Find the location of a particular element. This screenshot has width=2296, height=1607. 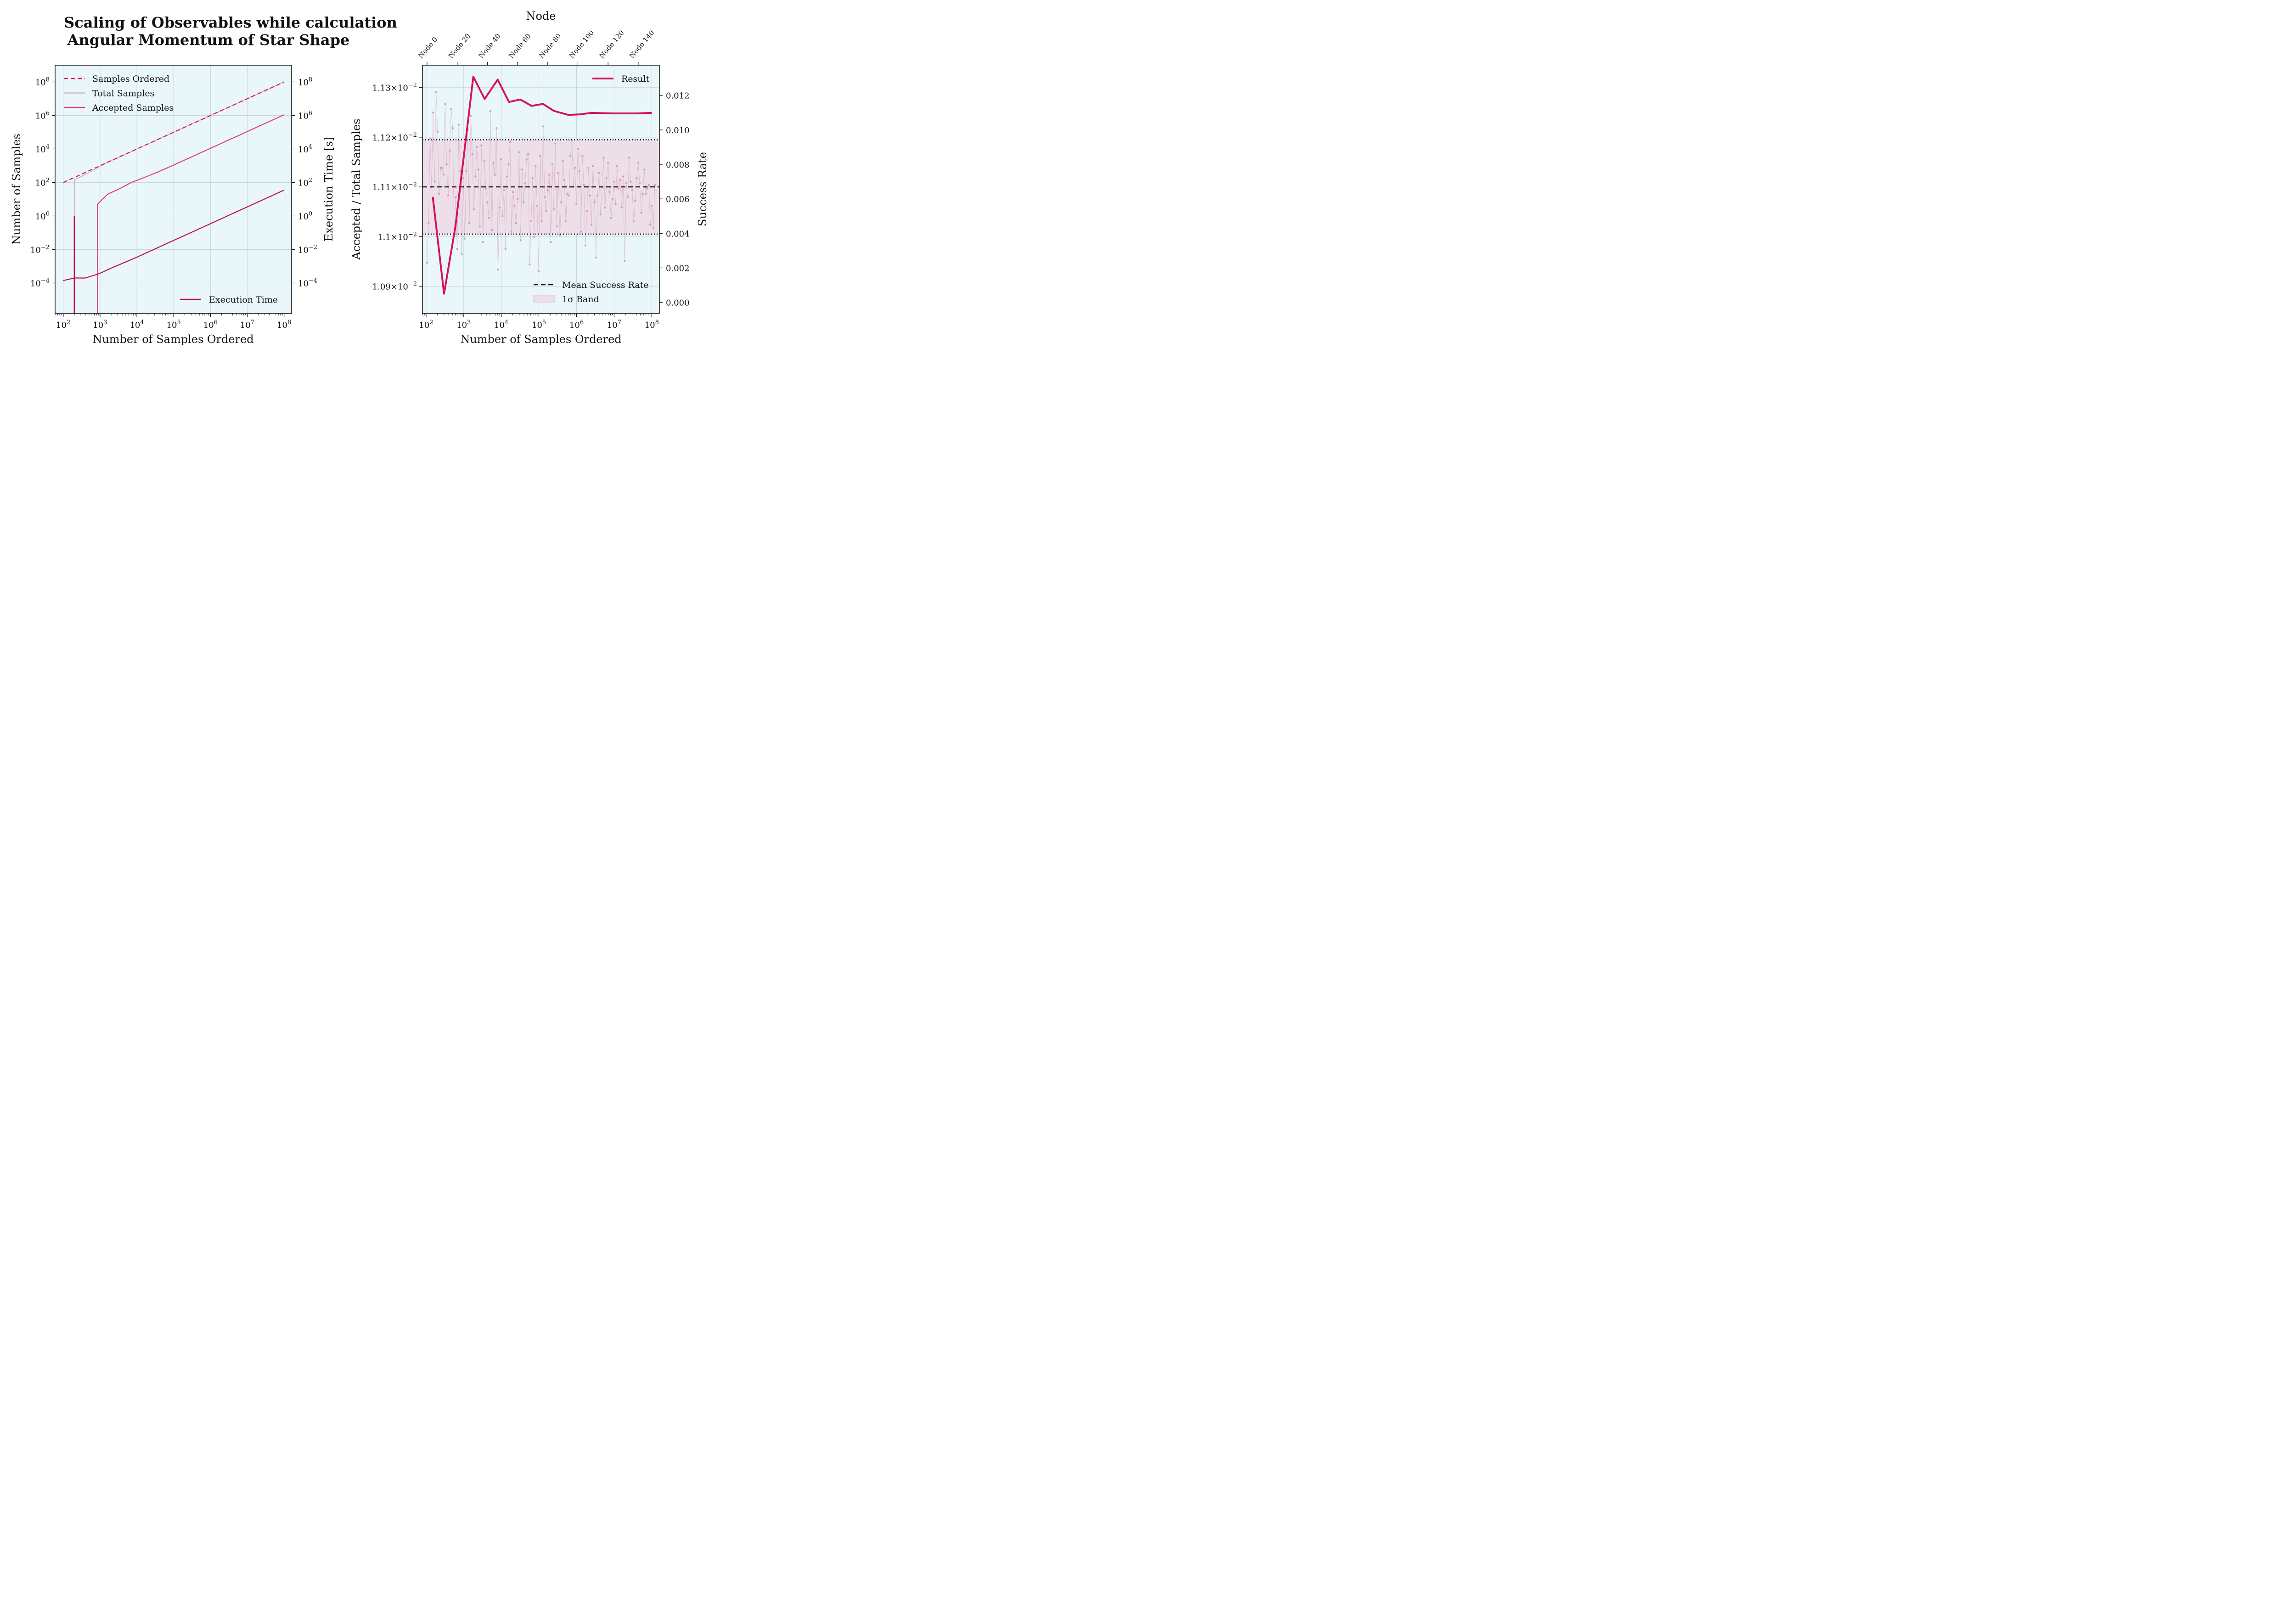

left-y-tick-label: 10⁰ is located at coordinates (42, 215).